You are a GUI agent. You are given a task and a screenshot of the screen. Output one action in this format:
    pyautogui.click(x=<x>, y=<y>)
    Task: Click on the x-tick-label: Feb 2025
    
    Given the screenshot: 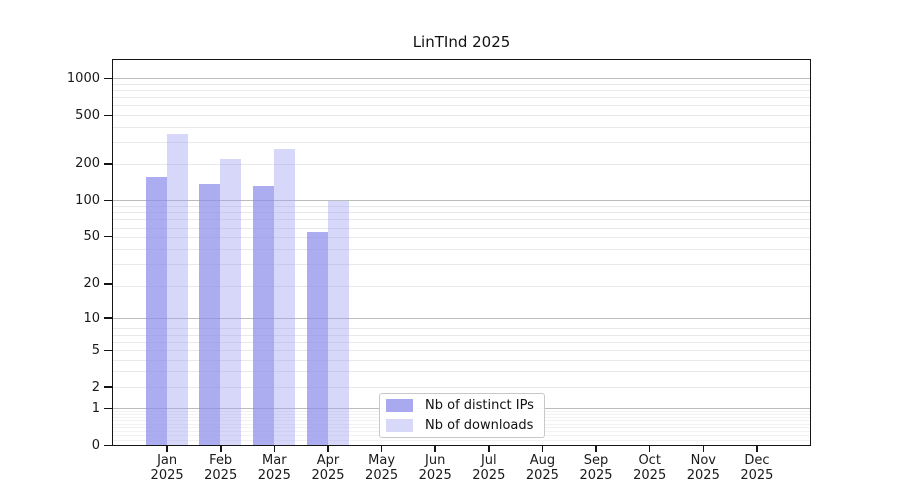 What is the action you would take?
    pyautogui.click(x=221, y=468)
    